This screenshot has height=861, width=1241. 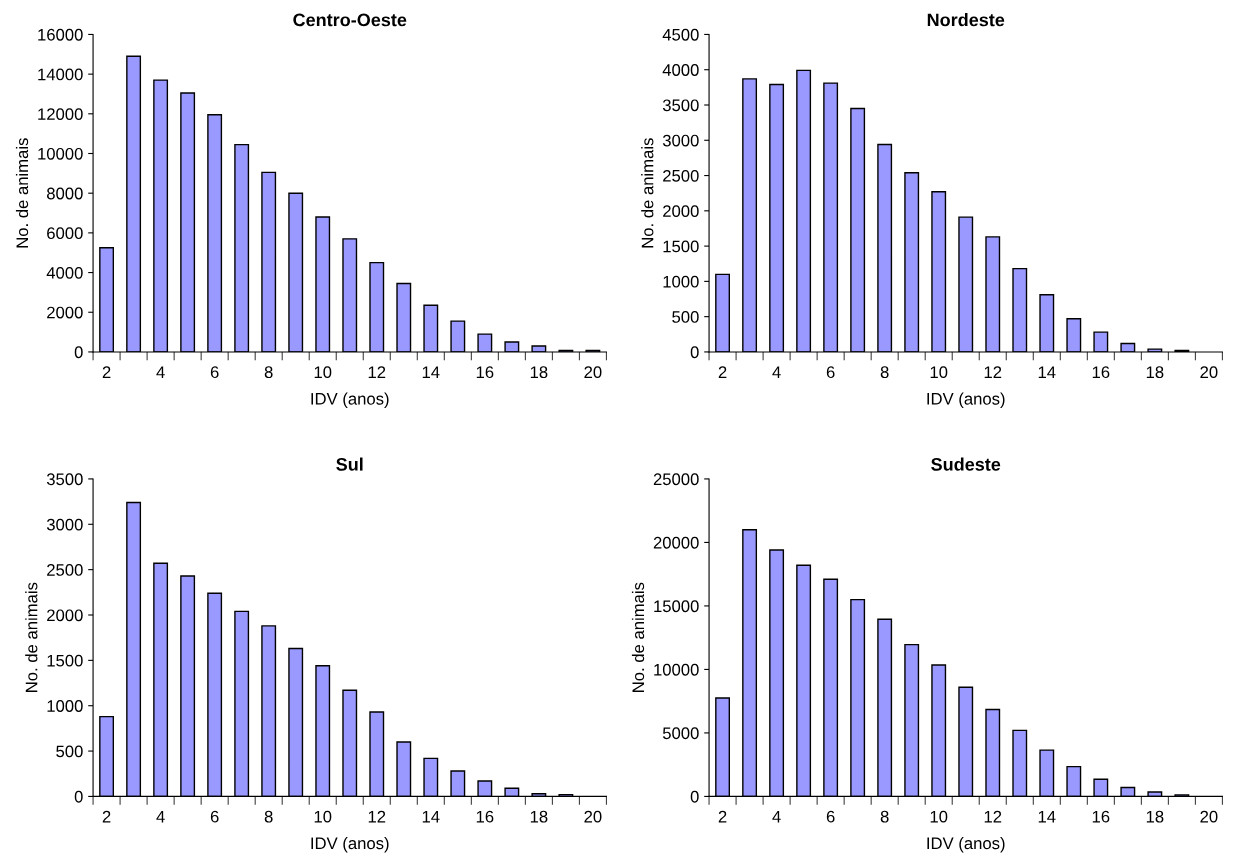 What do you see at coordinates (60, 34) in the screenshot?
I see `y-tick-label: 16000` at bounding box center [60, 34].